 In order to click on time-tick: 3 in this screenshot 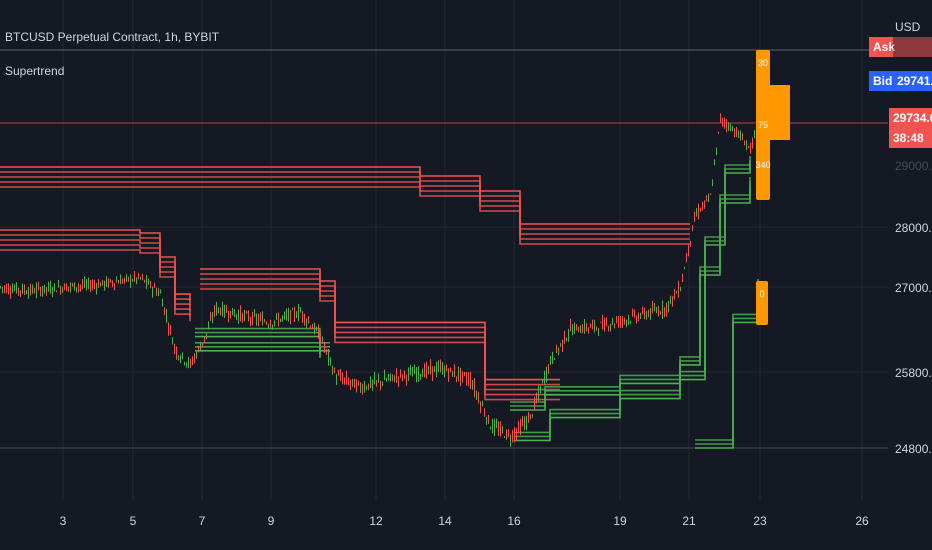, I will do `click(63, 521)`.